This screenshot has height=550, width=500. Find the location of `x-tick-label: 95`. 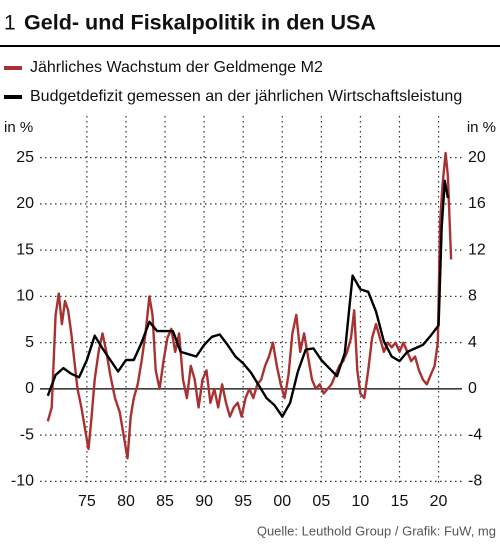

x-tick-label: 95 is located at coordinates (243, 501).